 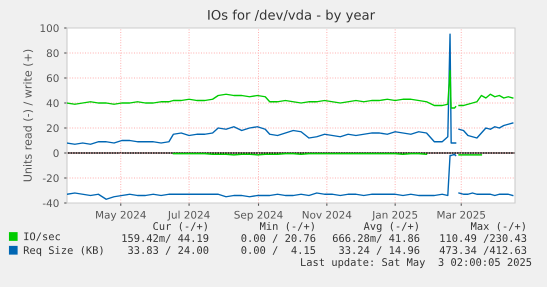 What do you see at coordinates (63, 251) in the screenshot?
I see `legend-label: Req Size (KB)` at bounding box center [63, 251].